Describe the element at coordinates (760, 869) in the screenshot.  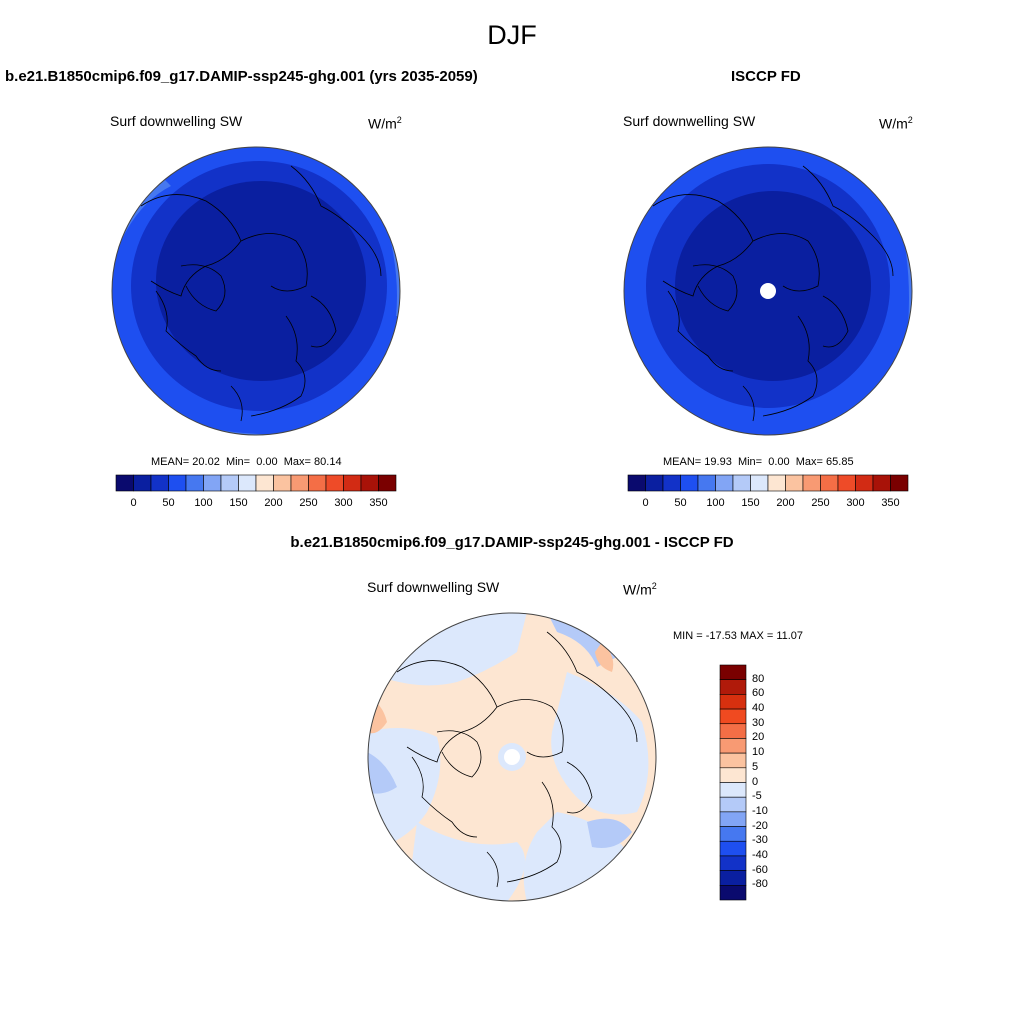
I see `colorbar-tick-label: -60` at that location.